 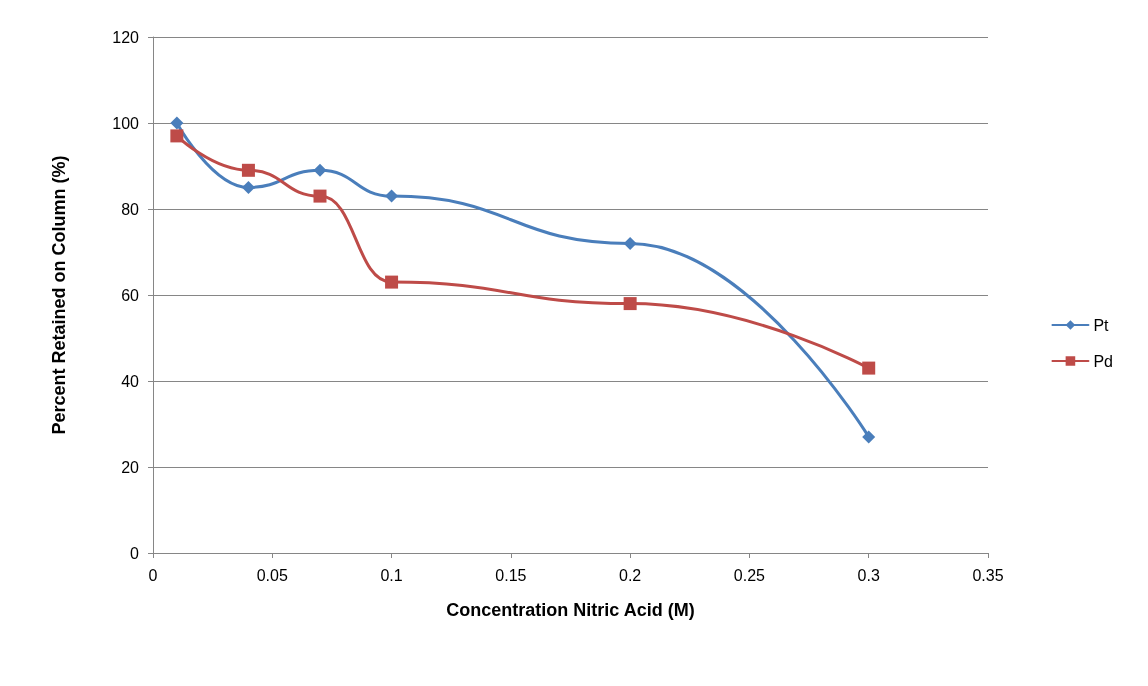 What do you see at coordinates (1101, 325) in the screenshot?
I see `legend-label: Pt` at bounding box center [1101, 325].